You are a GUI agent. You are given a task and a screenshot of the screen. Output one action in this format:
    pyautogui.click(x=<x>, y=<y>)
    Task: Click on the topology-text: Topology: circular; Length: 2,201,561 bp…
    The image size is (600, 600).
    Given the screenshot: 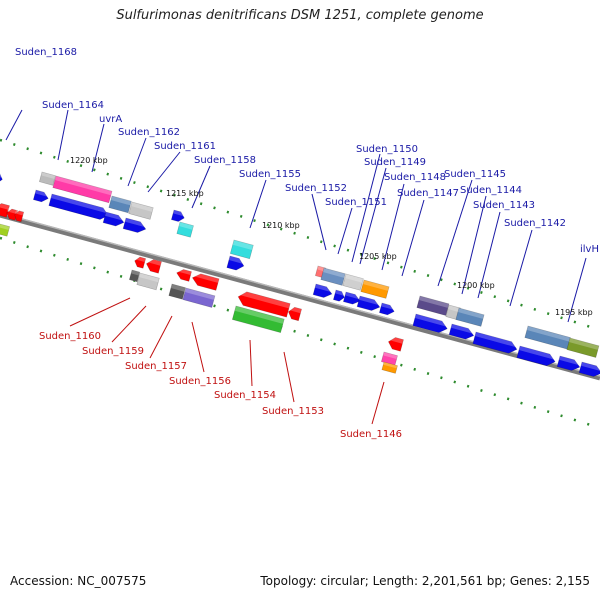 What is the action you would take?
    pyautogui.click(x=425, y=581)
    